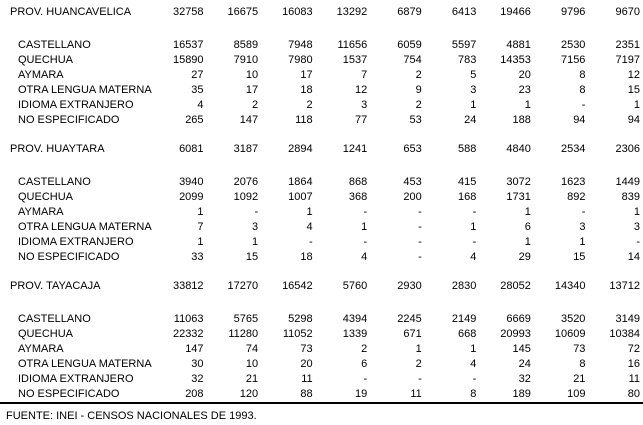 The width and height of the screenshot is (643, 425). I want to click on value-cell: 88, so click(306, 394).